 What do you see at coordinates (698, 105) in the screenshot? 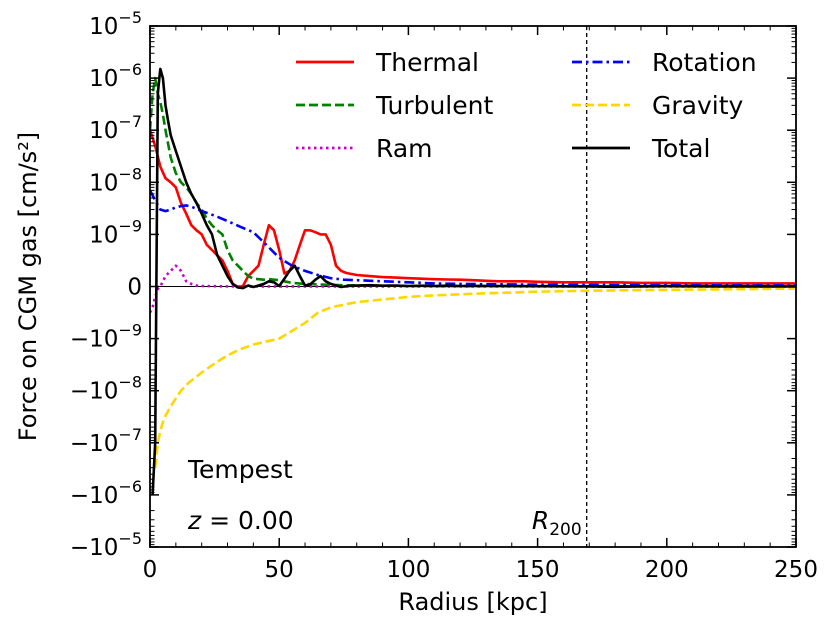
I see `legend-label-gravity: Gravity` at bounding box center [698, 105].